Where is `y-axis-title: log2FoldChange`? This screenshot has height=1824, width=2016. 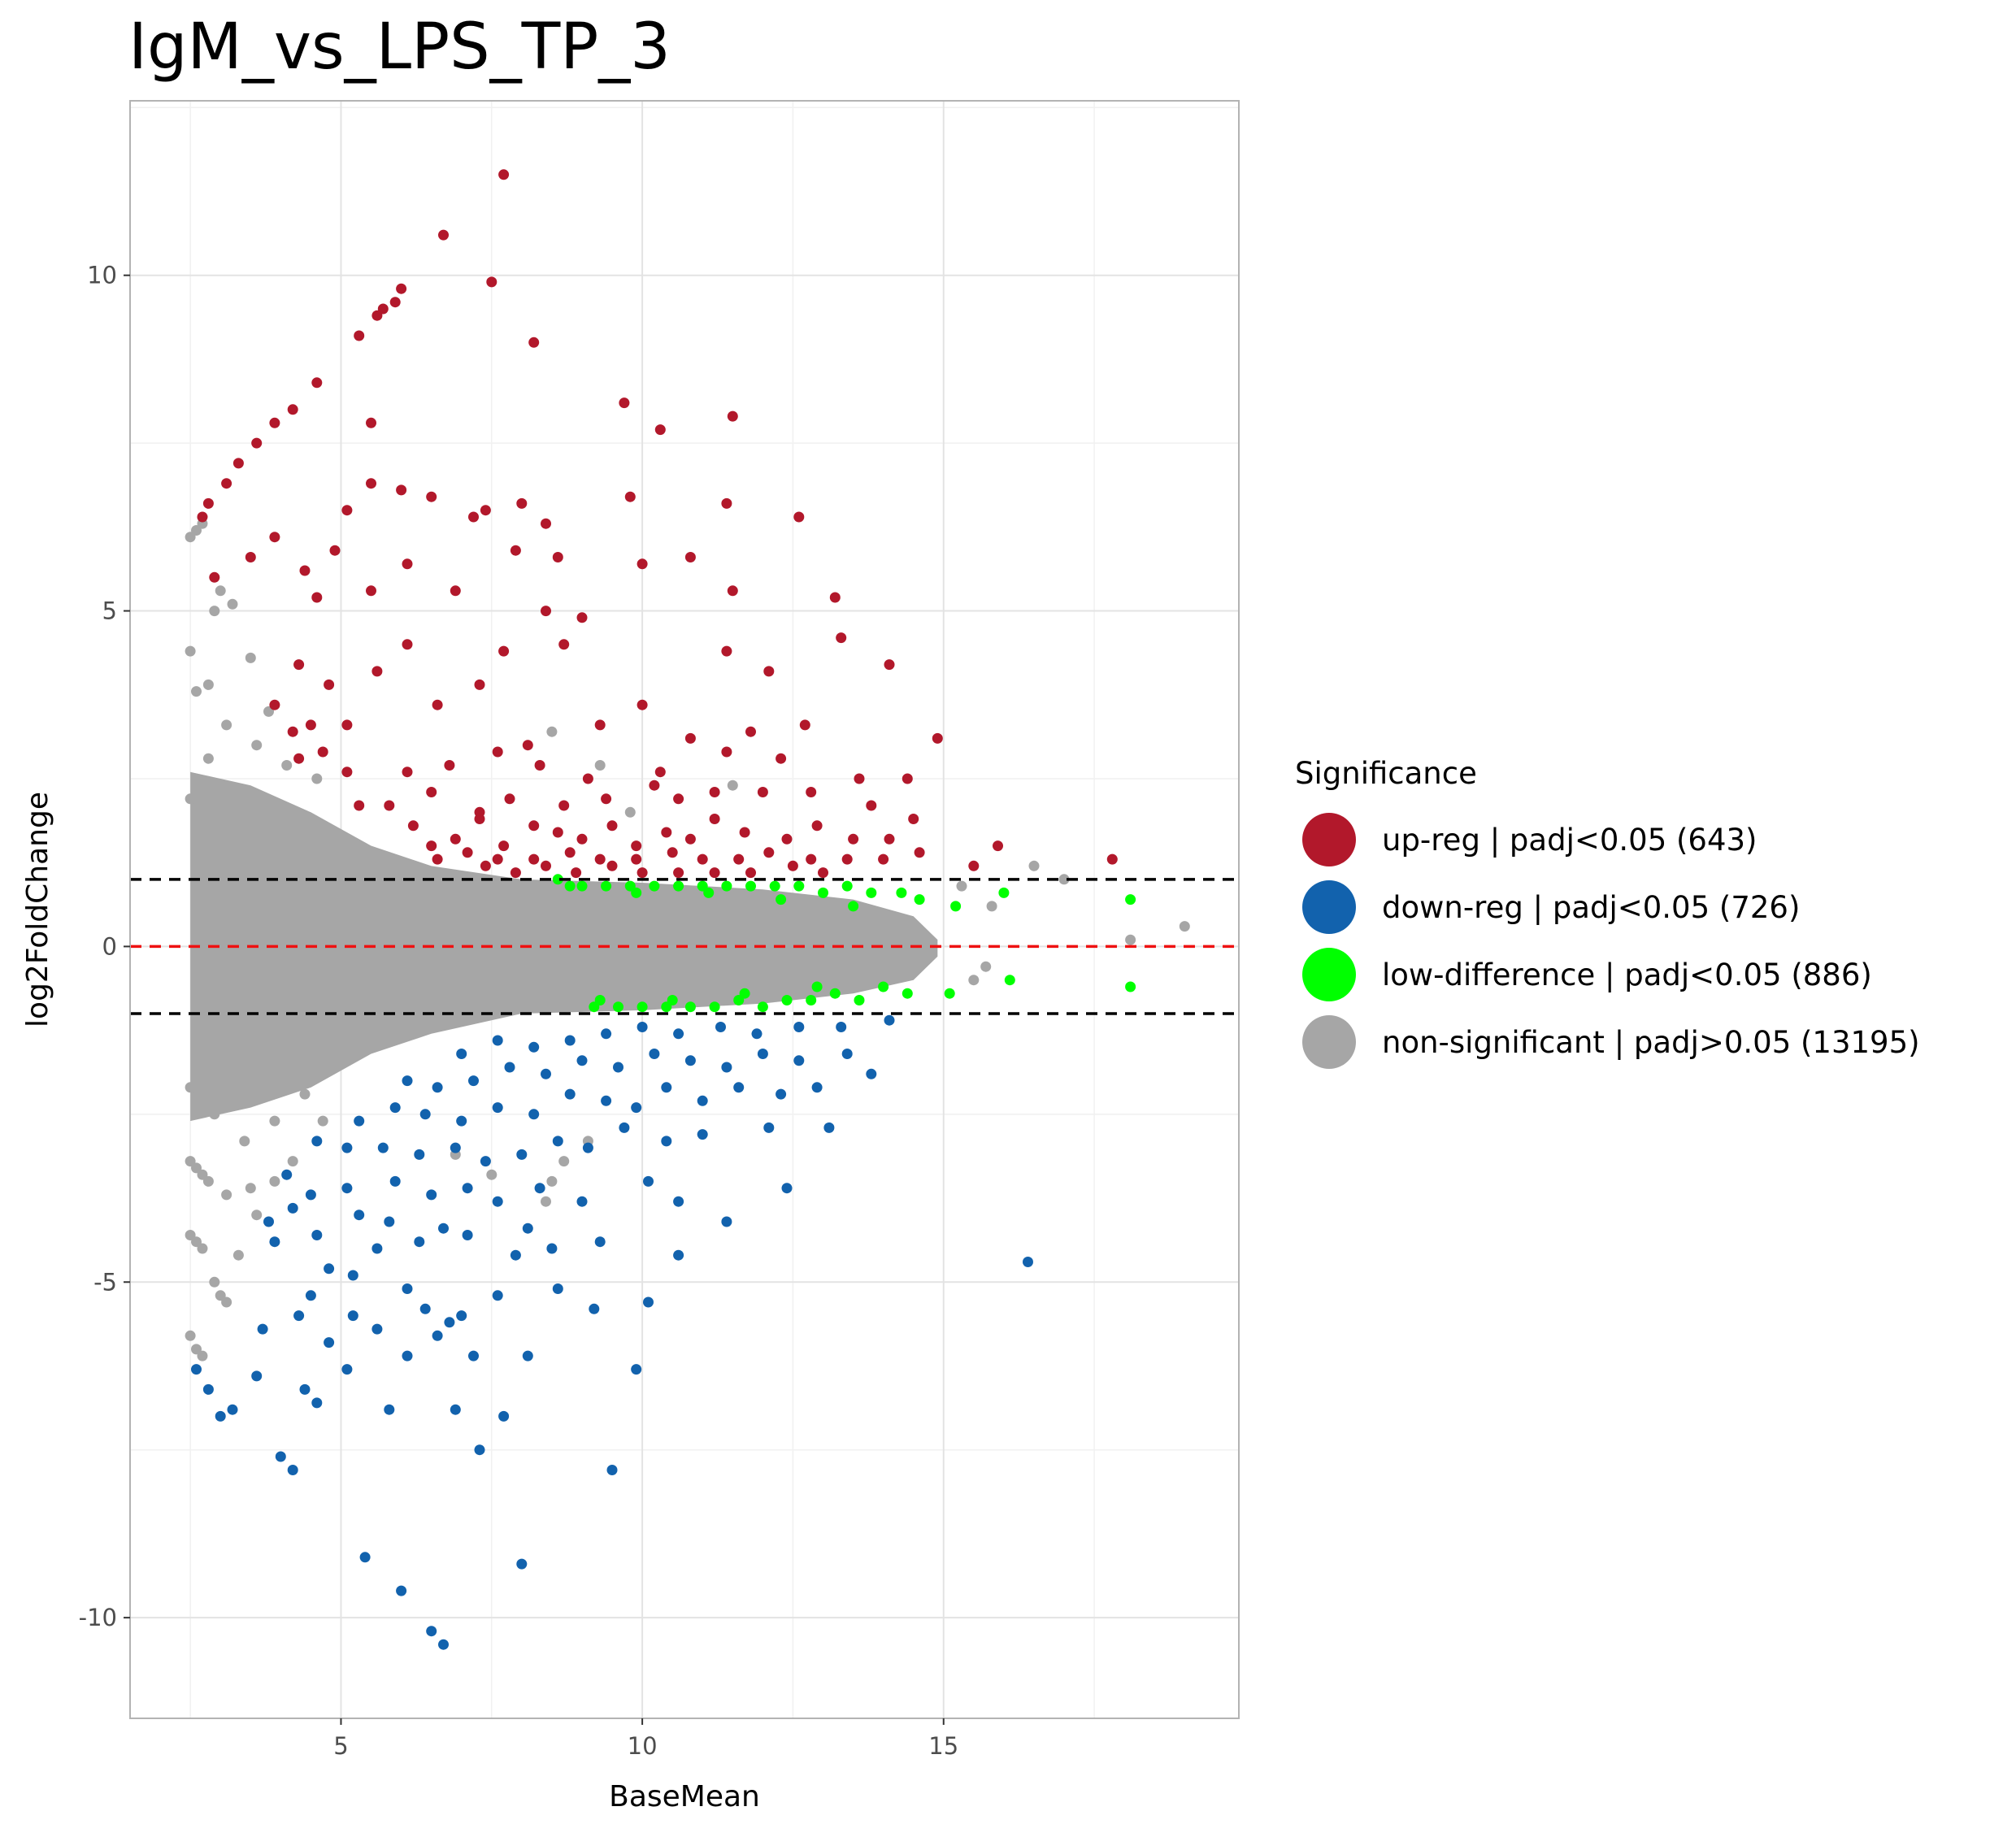 y-axis-title: log2FoldChange is located at coordinates (37, 910).